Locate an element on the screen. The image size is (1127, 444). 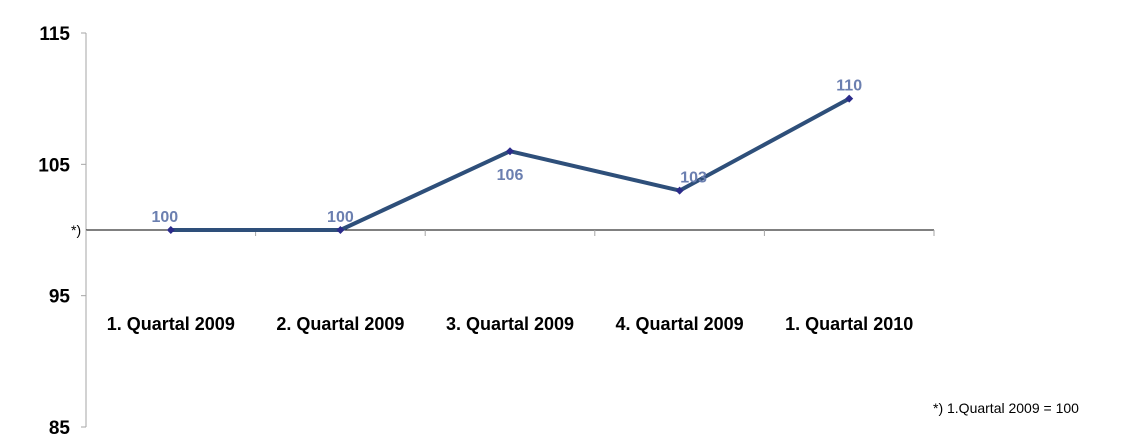
data-label: 103 is located at coordinates (693, 178).